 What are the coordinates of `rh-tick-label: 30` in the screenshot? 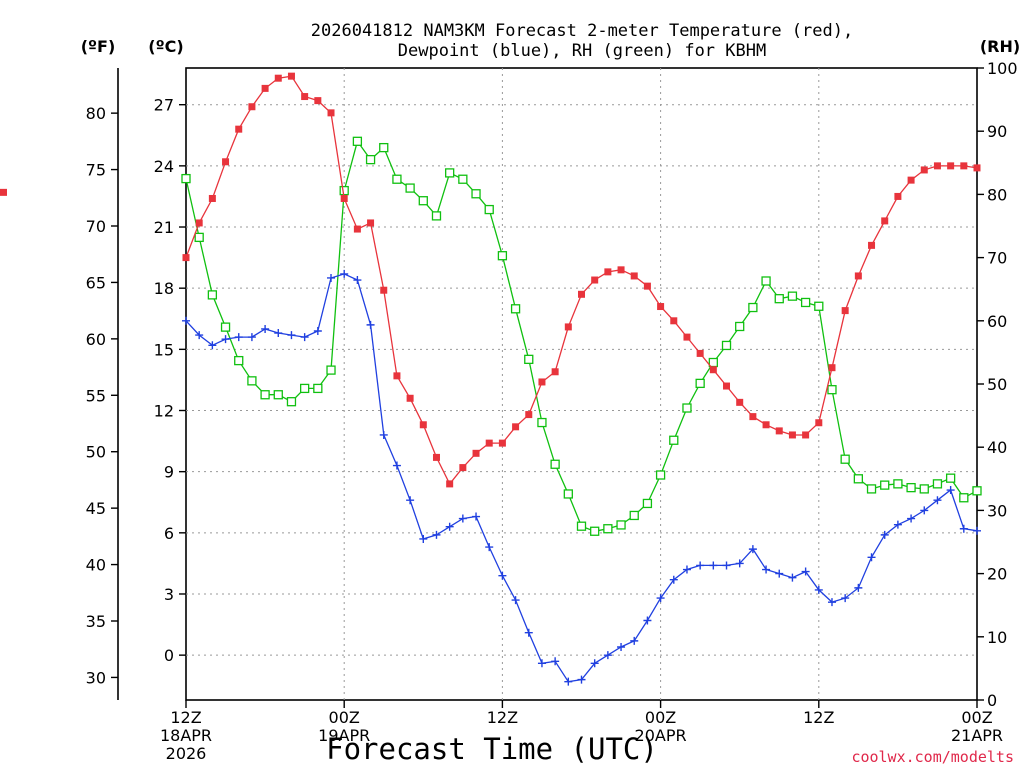 It's located at (997, 510).